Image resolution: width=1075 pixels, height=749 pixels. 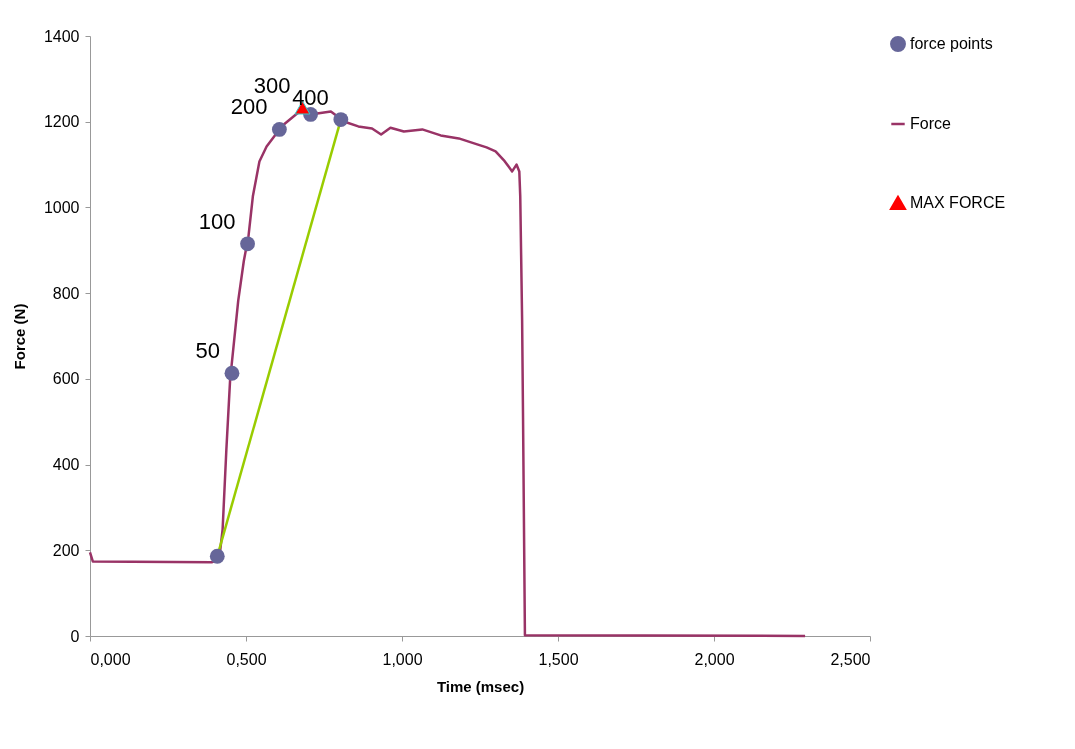 What do you see at coordinates (850, 659) in the screenshot?
I see `x-tick-label: 2,500` at bounding box center [850, 659].